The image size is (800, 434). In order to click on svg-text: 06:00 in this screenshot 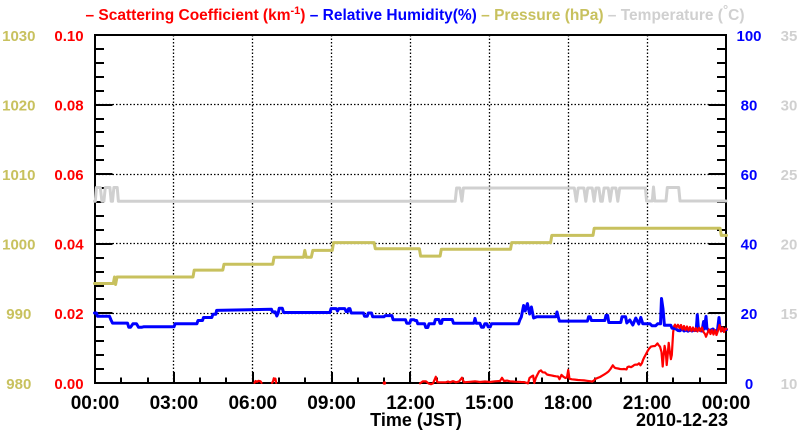, I will do `click(252, 403)`.